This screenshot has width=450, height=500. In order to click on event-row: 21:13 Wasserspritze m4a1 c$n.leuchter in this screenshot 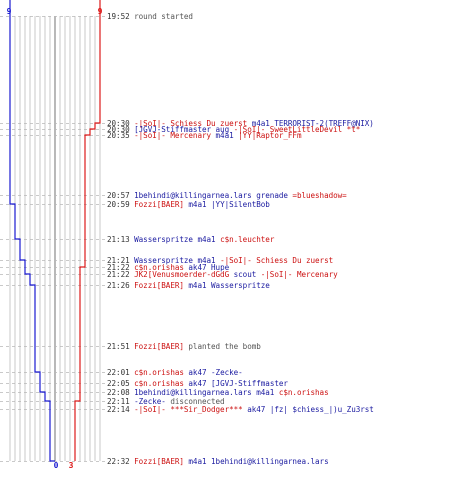, I will do `click(190, 239)`.